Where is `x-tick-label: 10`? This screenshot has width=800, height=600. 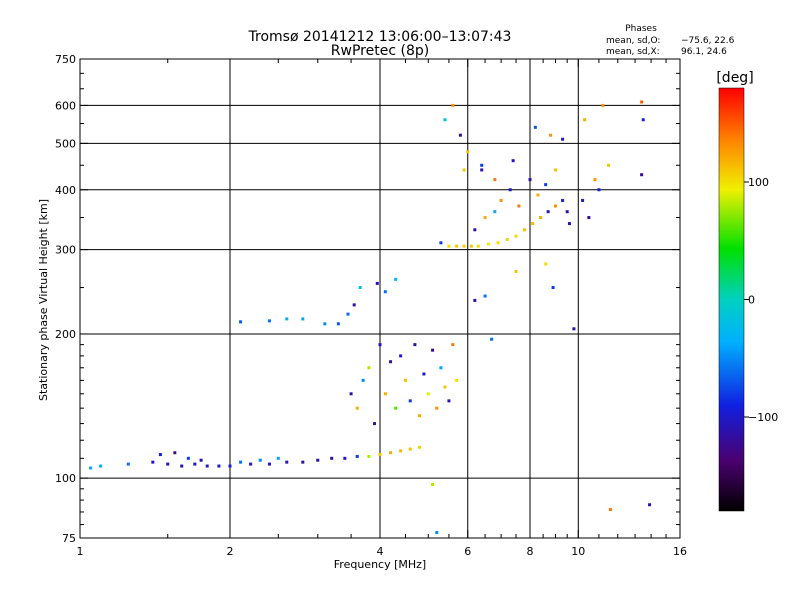 x-tick-label: 10 is located at coordinates (578, 551).